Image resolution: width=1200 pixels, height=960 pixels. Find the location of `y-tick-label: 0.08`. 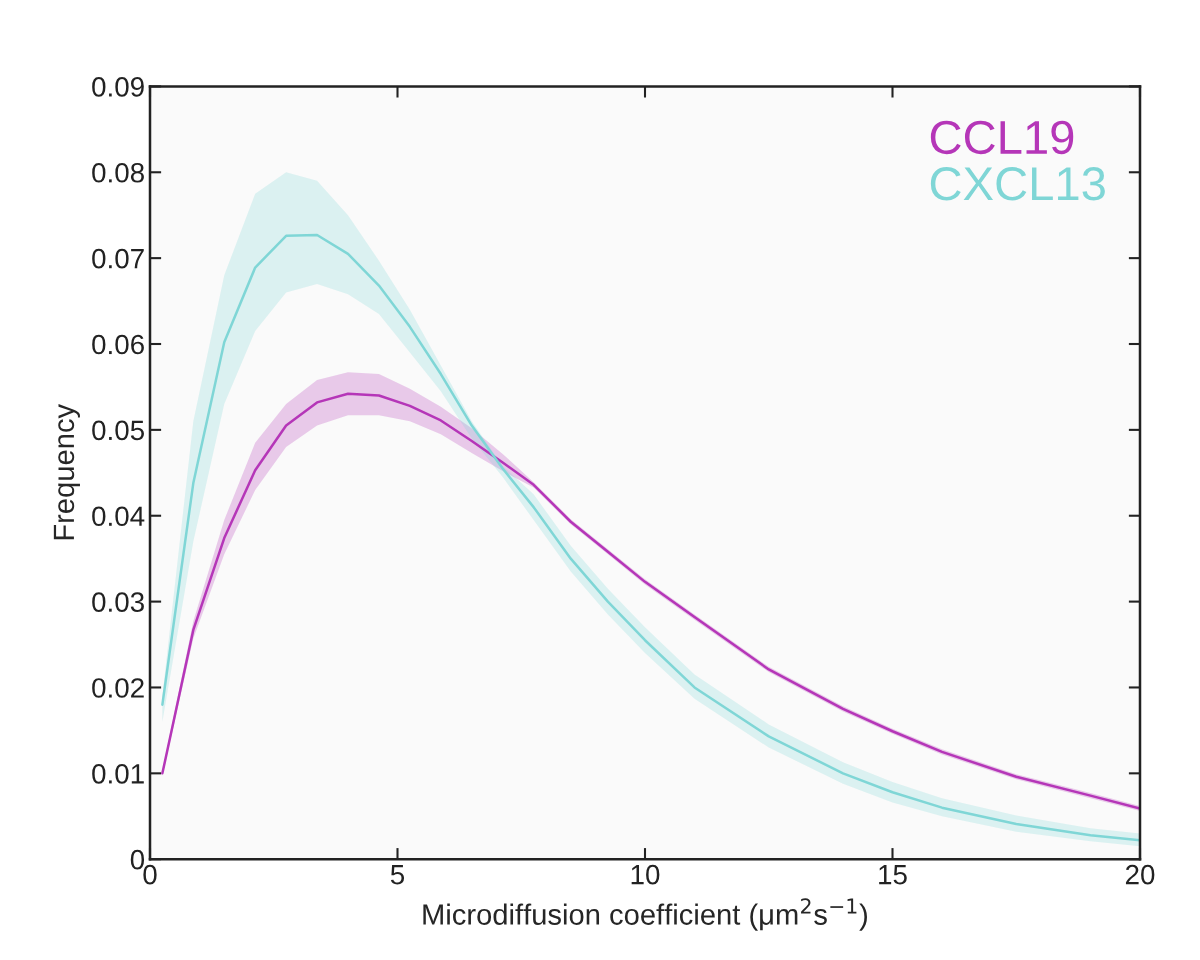

y-tick-label: 0.08 is located at coordinates (118, 172).